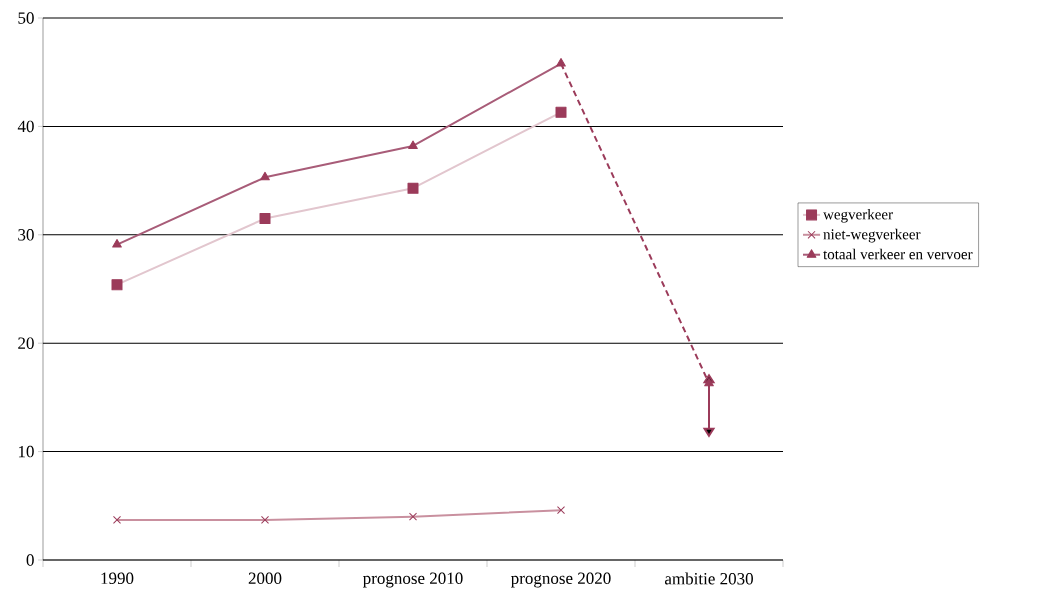 The image size is (1055, 611). Describe the element at coordinates (265, 578) in the screenshot. I see `x-tick-label: 2000` at that location.